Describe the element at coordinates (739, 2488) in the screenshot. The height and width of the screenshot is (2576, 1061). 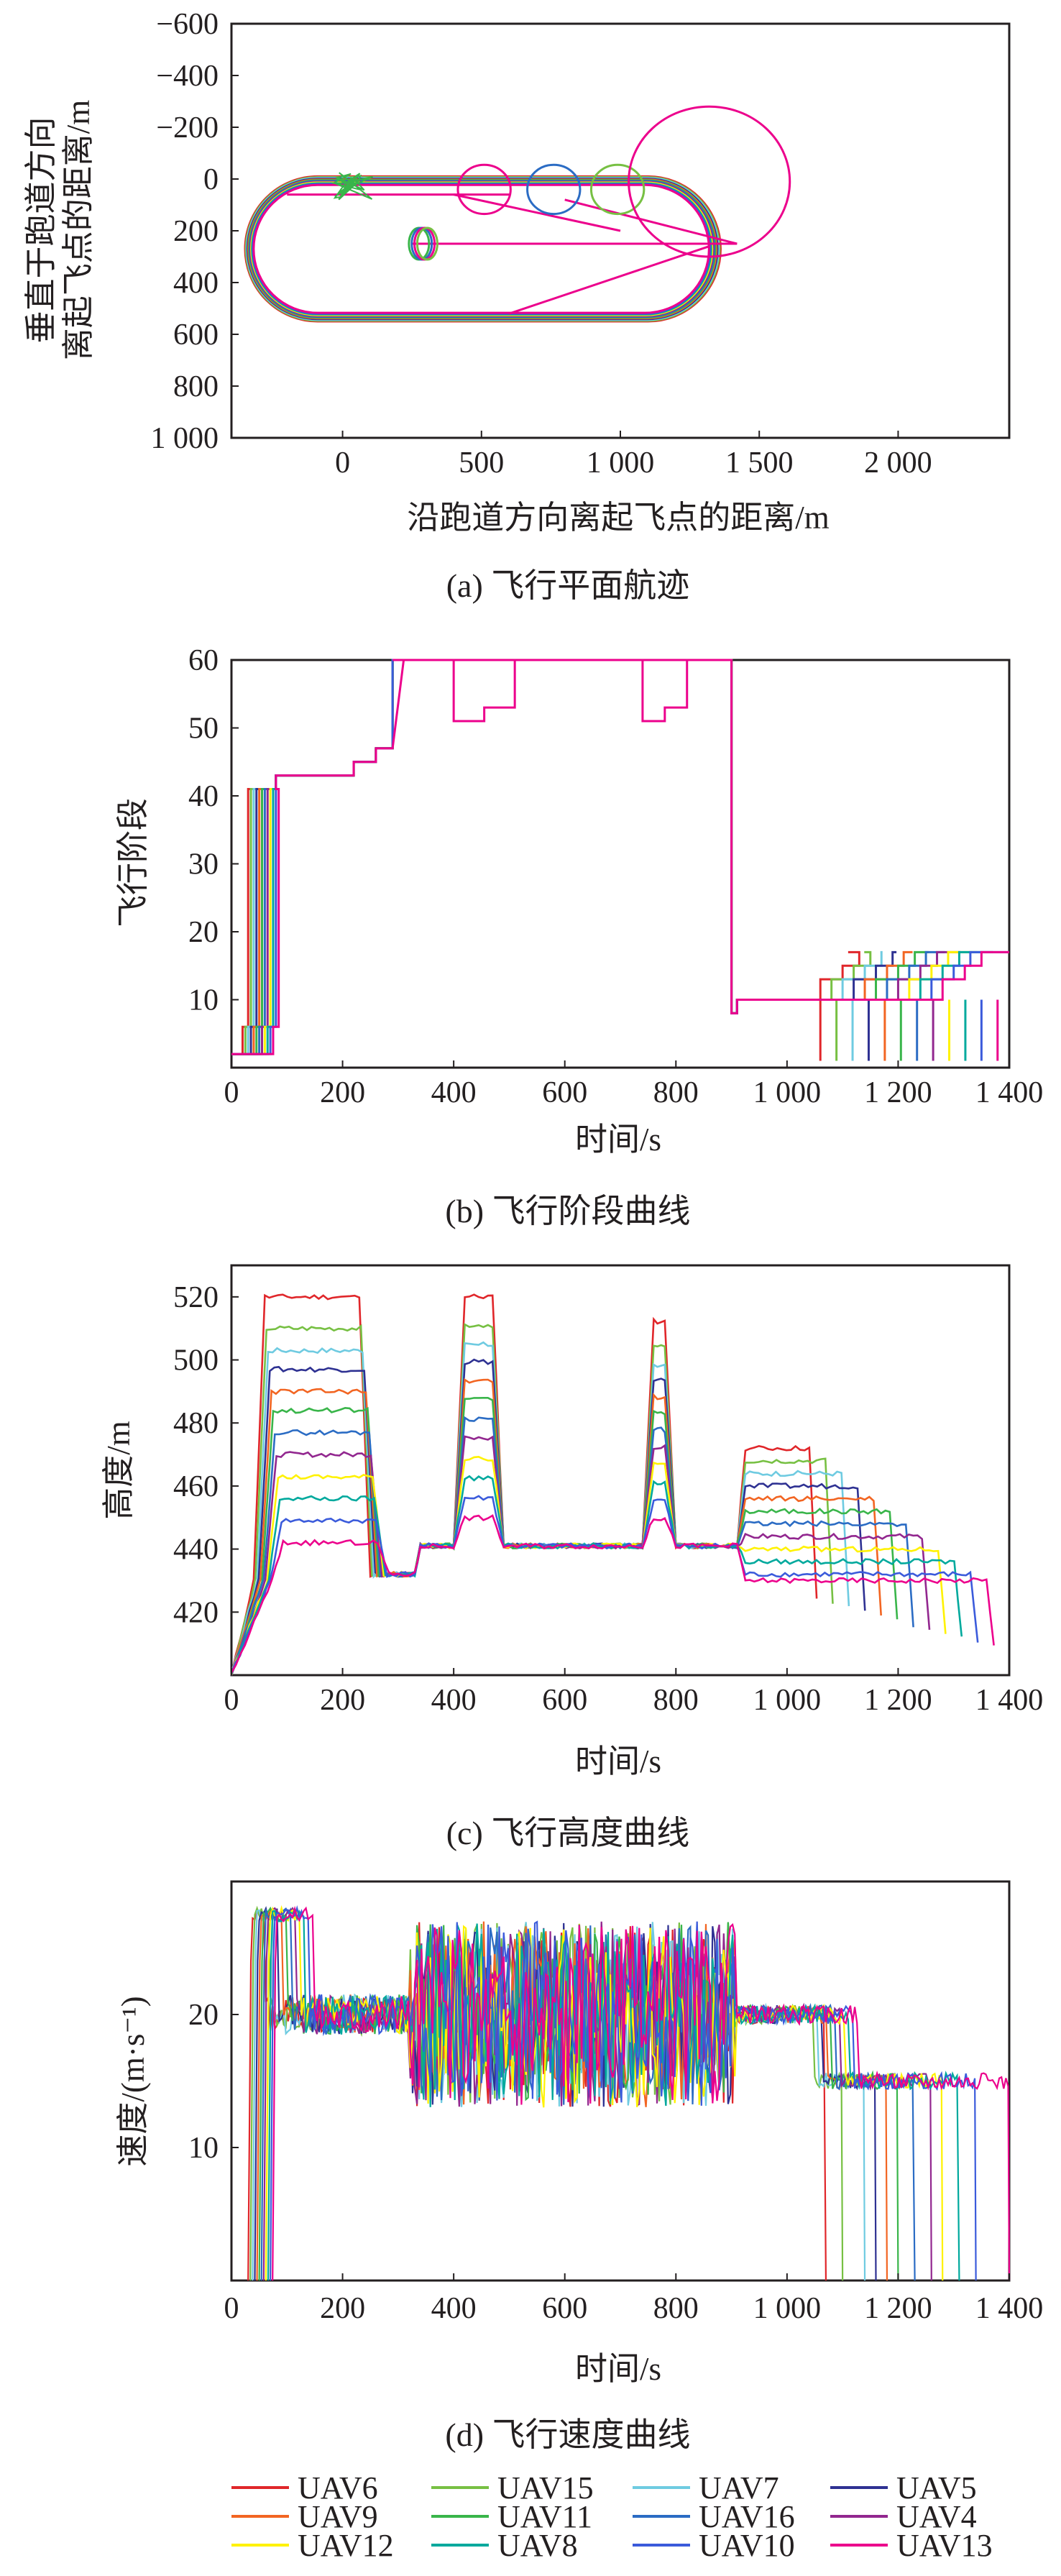
I see `legend-label: UAV7` at that location.